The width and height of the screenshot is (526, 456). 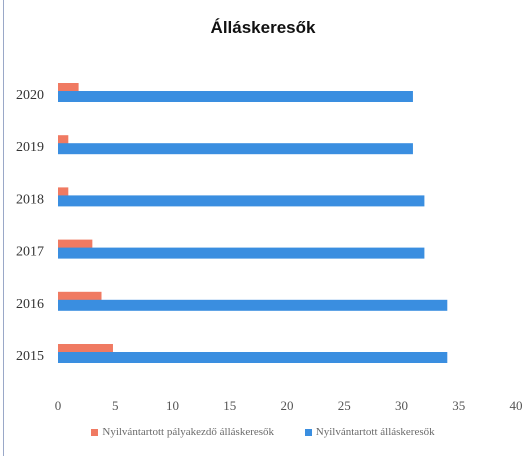 What do you see at coordinates (30, 147) in the screenshot?
I see `y-tick-label-2019: 2019` at bounding box center [30, 147].